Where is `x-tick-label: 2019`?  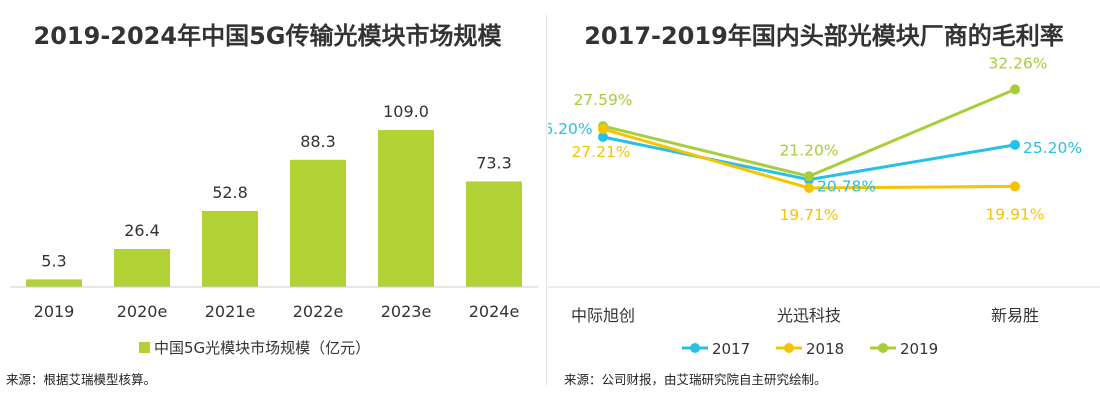
x-tick-label: 2019 is located at coordinates (54, 311).